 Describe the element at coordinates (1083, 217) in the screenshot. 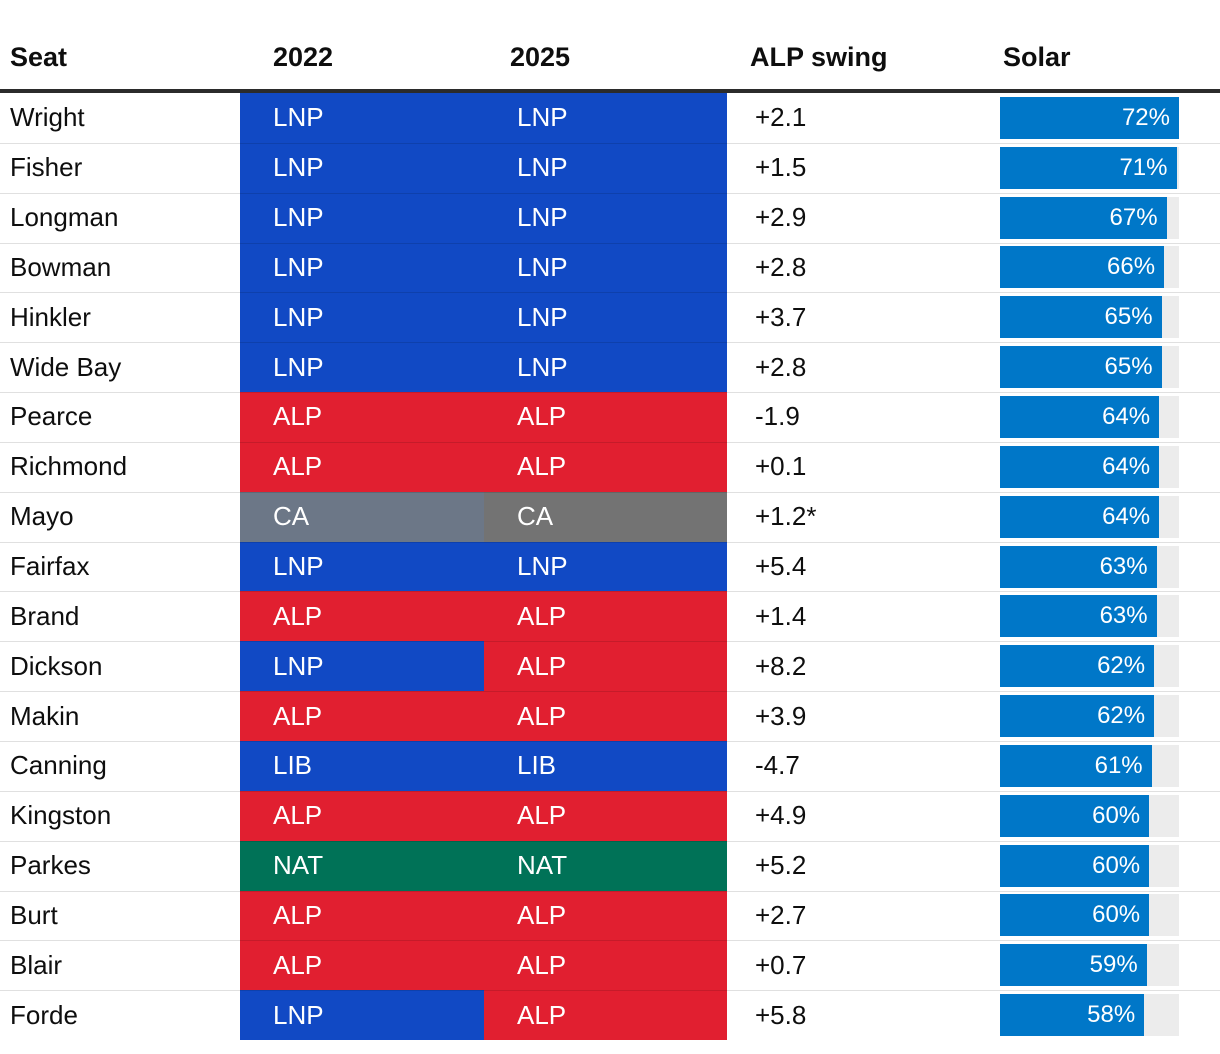

I see `solar-bar: 67%` at that location.